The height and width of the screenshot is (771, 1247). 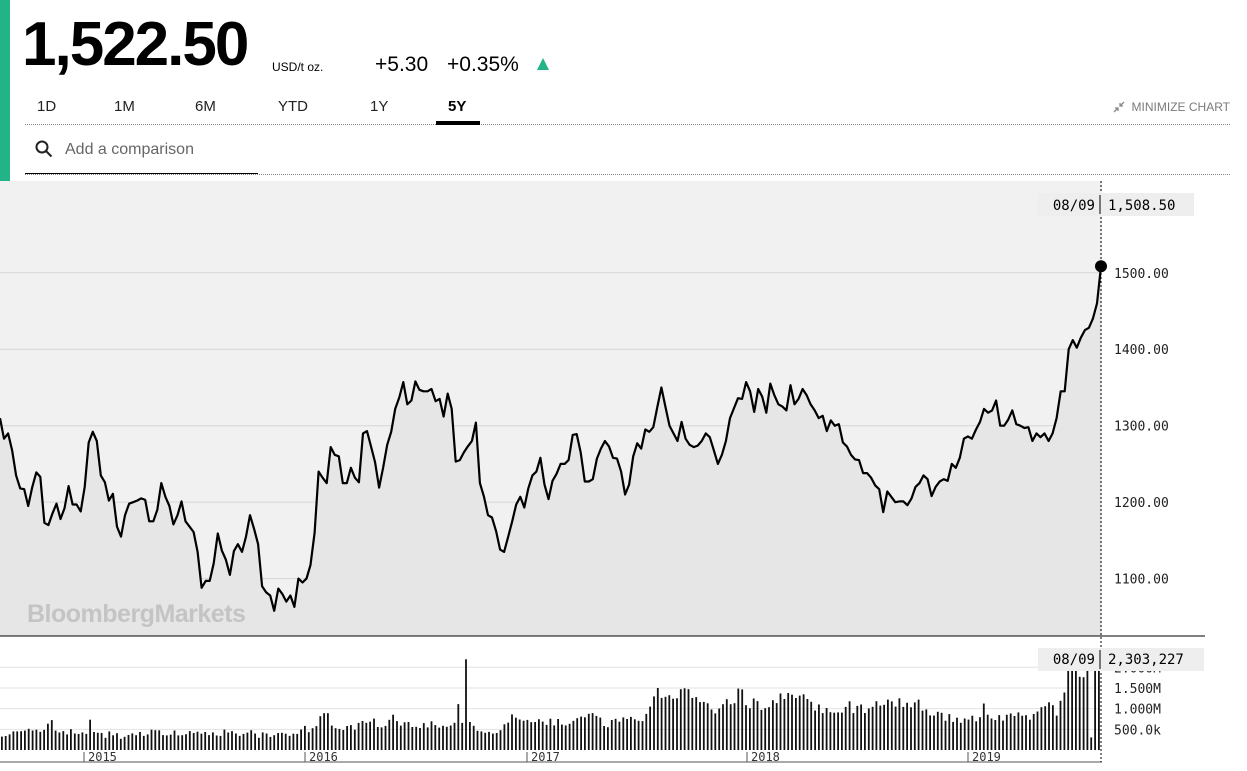 I want to click on comparison-input, so click(x=160, y=150).